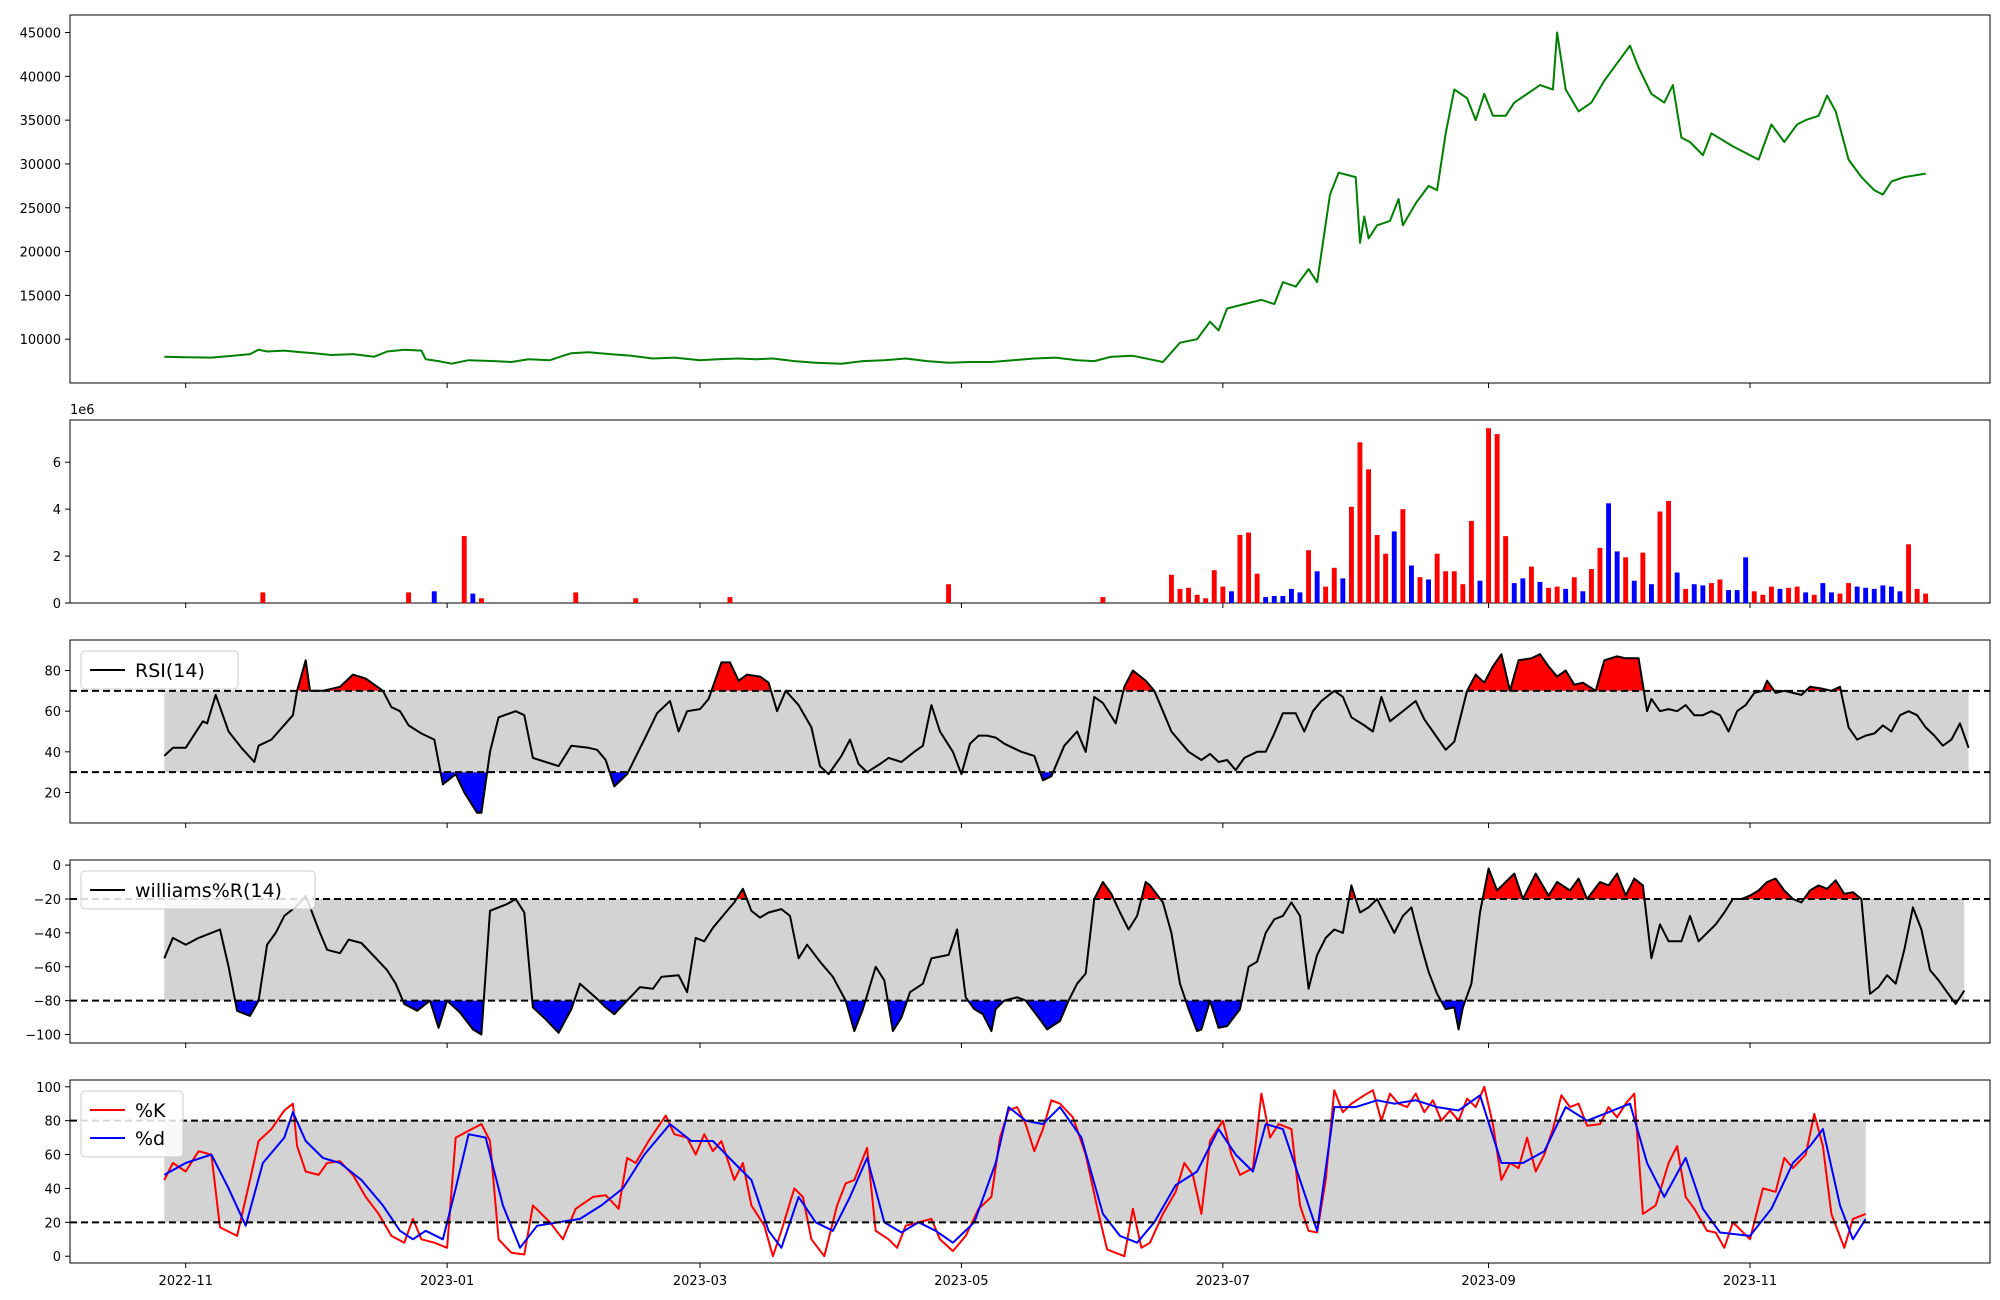 This screenshot has height=1300, width=2000. Describe the element at coordinates (40, 253) in the screenshot. I see `y-tick-label: 20000` at that location.